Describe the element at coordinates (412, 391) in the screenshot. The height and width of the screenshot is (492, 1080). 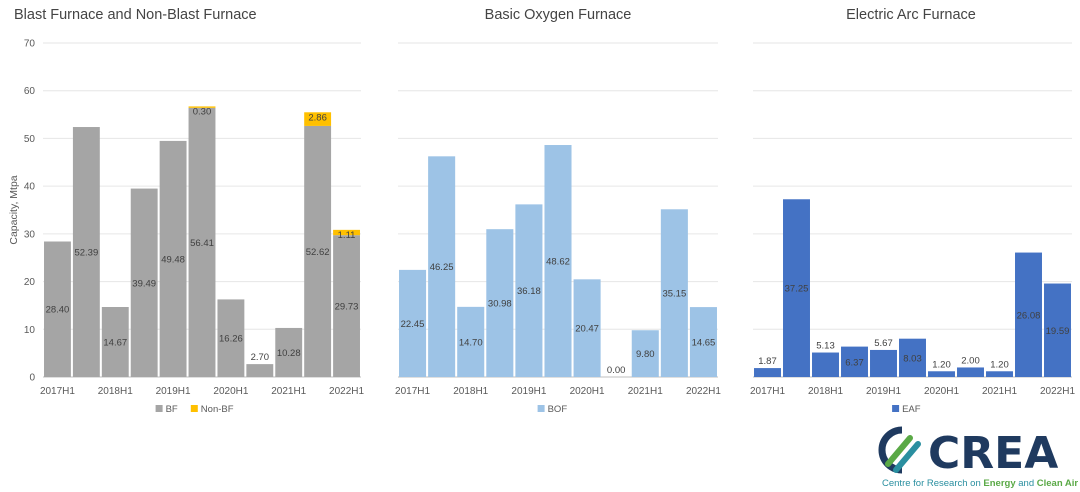
I see `x-tick-label: 2017H1` at that location.